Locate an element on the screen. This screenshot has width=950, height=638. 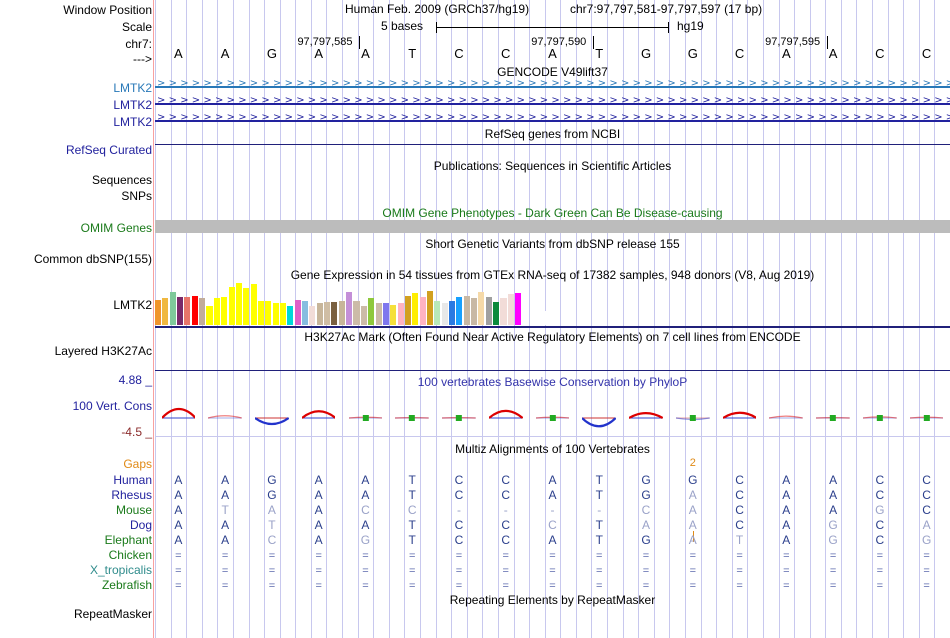
label-lmtk2-1: LMTK2 is located at coordinates (132, 88).